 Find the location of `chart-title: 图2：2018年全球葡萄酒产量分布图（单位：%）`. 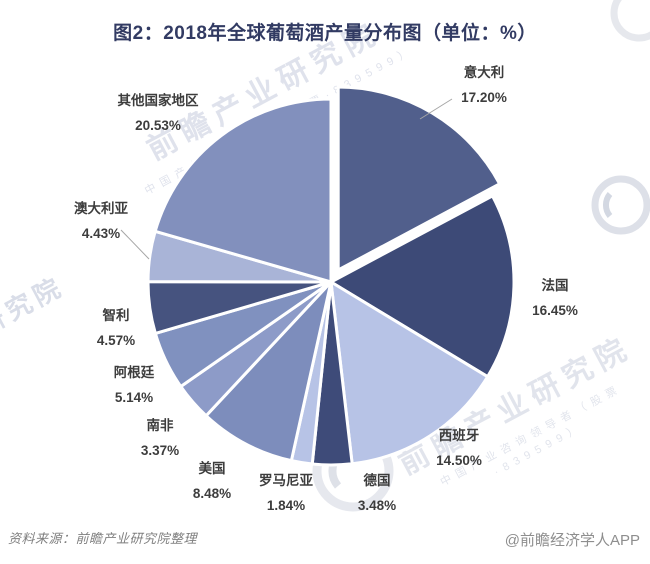

chart-title: 图2：2018年全球葡萄酒产量分布图（单位：%） is located at coordinates (325, 33).